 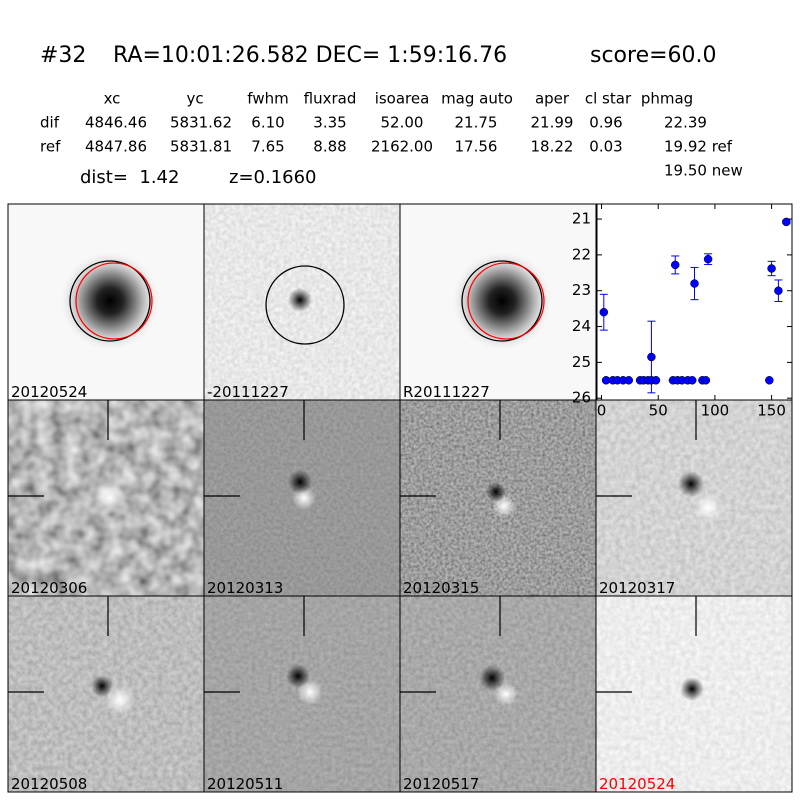 What do you see at coordinates (129, 177) in the screenshot?
I see `distance: dist= 1.42` at bounding box center [129, 177].